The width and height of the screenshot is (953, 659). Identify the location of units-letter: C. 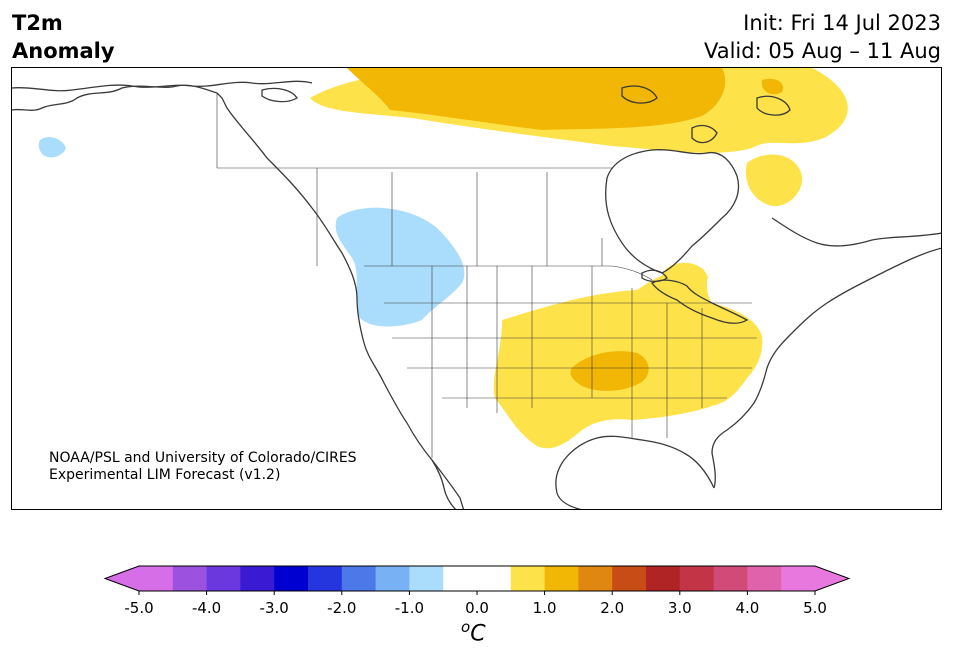
(478, 634).